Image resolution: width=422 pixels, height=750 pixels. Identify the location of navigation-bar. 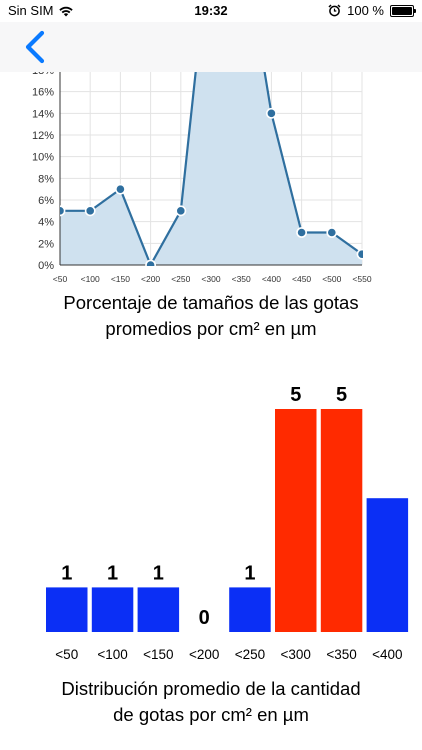
(211, 47).